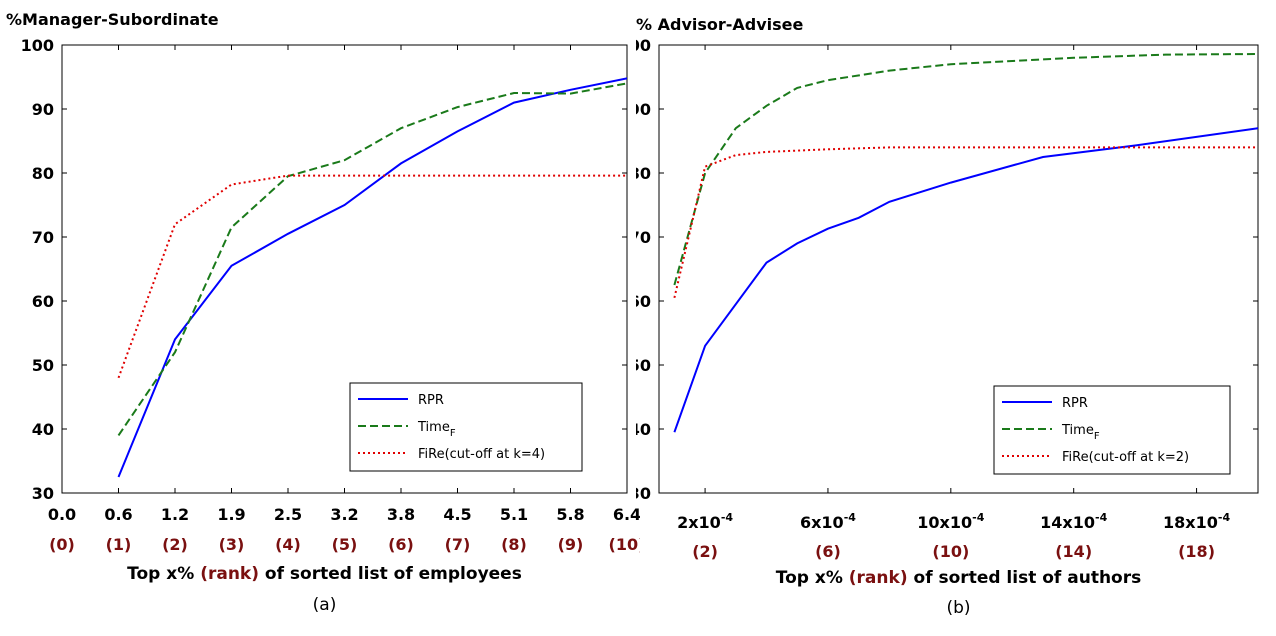  What do you see at coordinates (1196, 551) in the screenshot?
I see `x-rank-label: (18)` at bounding box center [1196, 551].